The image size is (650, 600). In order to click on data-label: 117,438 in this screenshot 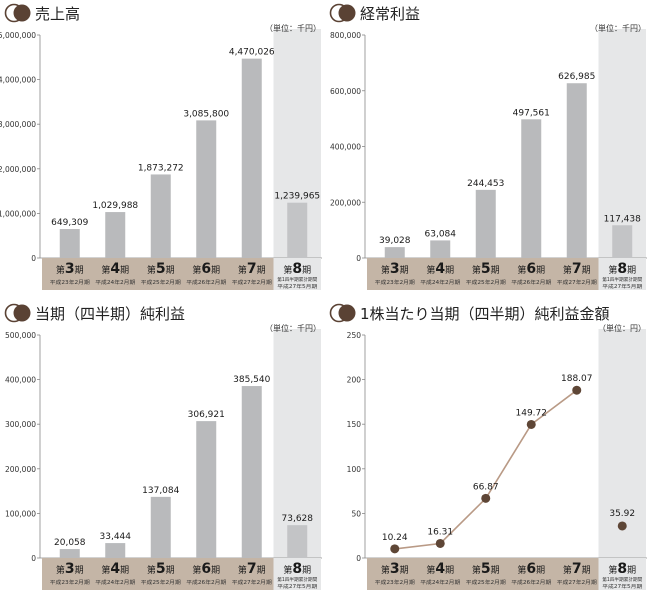, I will do `click(622, 219)`.